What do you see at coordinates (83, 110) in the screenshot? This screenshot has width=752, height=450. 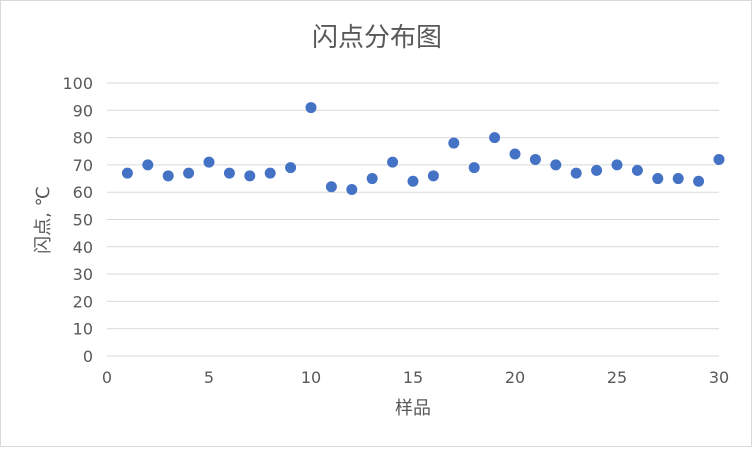 I see `y-tick-label: 90` at bounding box center [83, 110].